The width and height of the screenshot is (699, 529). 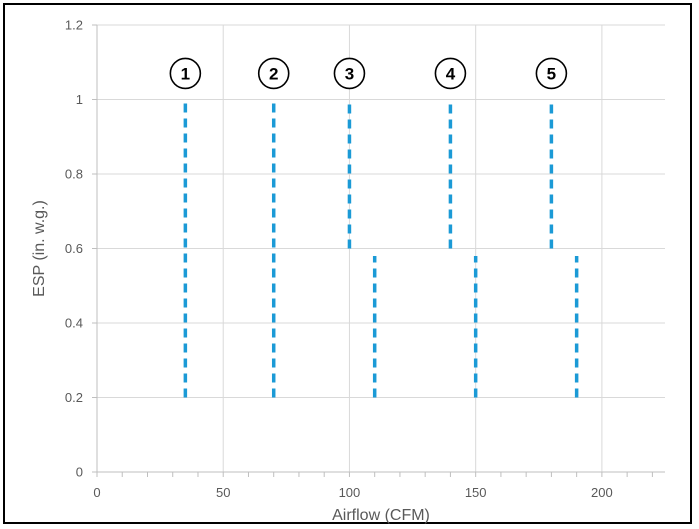 I want to click on y-axis-title: ESP (in. w.g.), so click(x=39, y=248).